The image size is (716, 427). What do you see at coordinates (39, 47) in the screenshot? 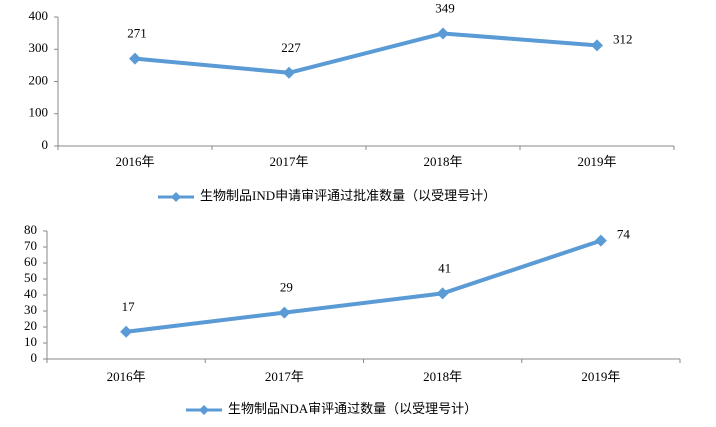
I see `y-tick-label: 300` at bounding box center [39, 47].